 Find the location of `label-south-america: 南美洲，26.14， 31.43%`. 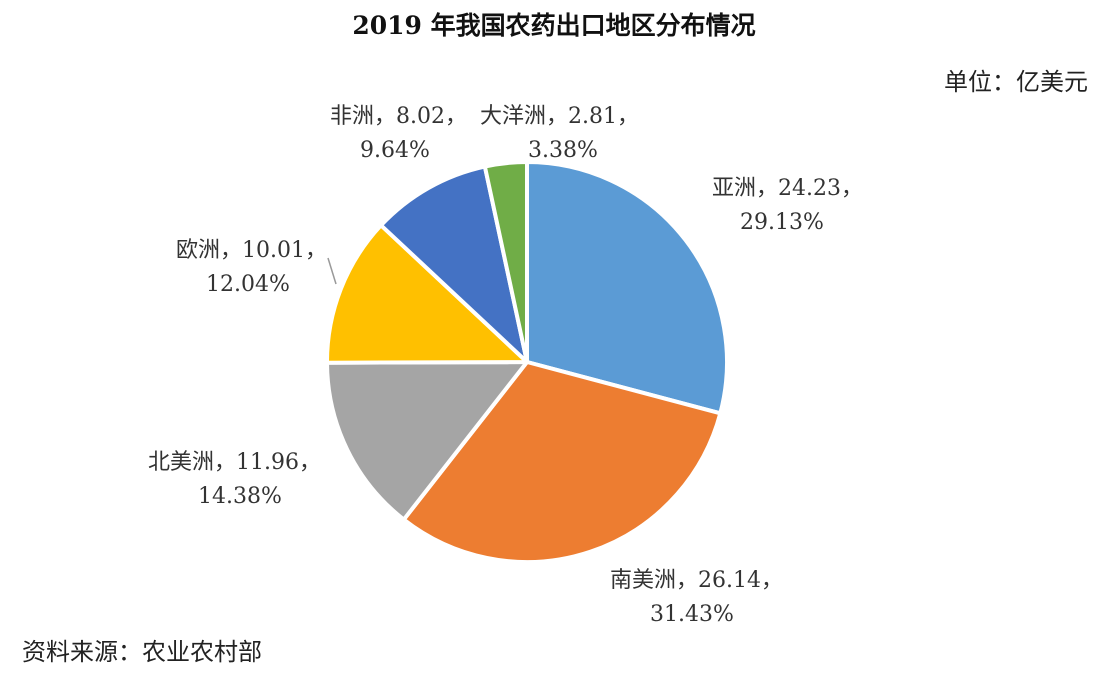

label-south-america: 南美洲，26.14， 31.43% is located at coordinates (696, 598).